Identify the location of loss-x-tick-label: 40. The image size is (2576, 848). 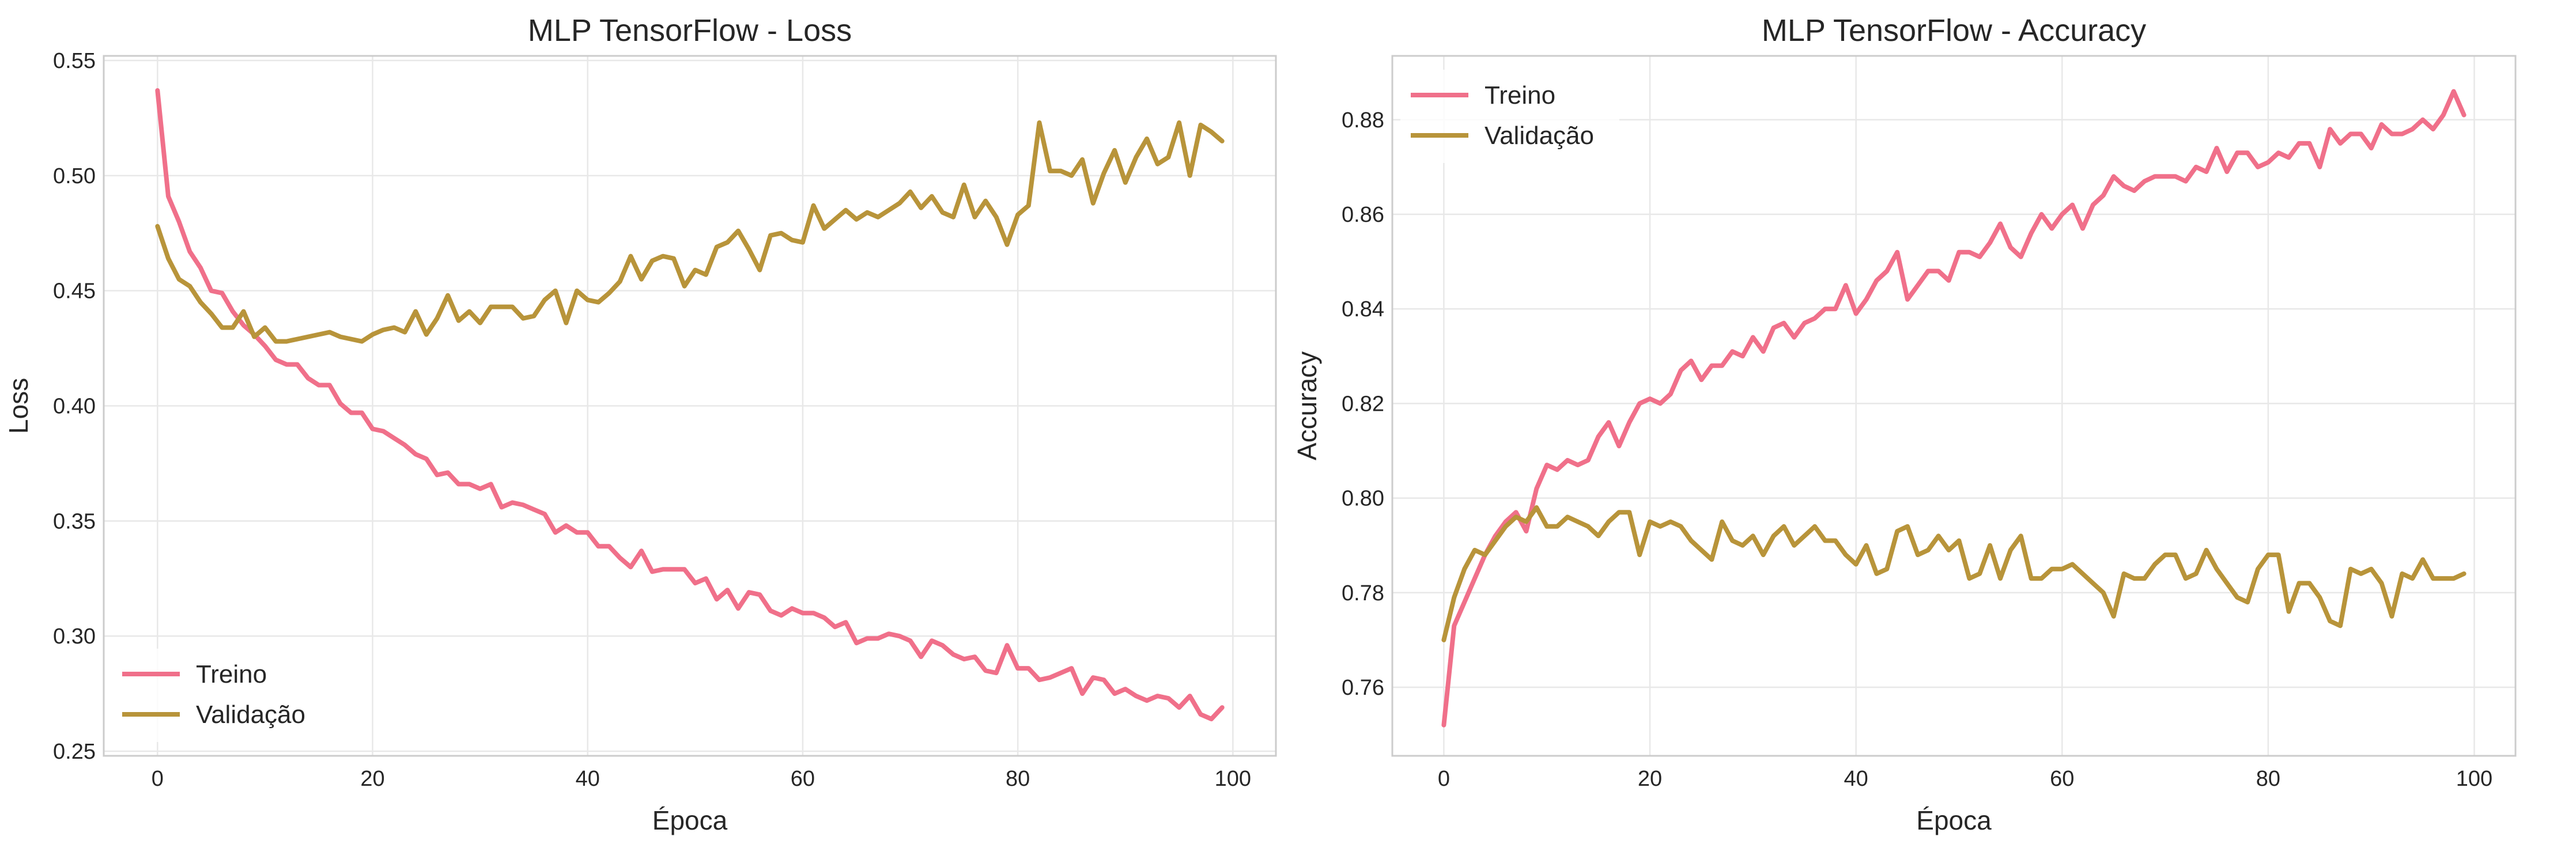
(588, 779).